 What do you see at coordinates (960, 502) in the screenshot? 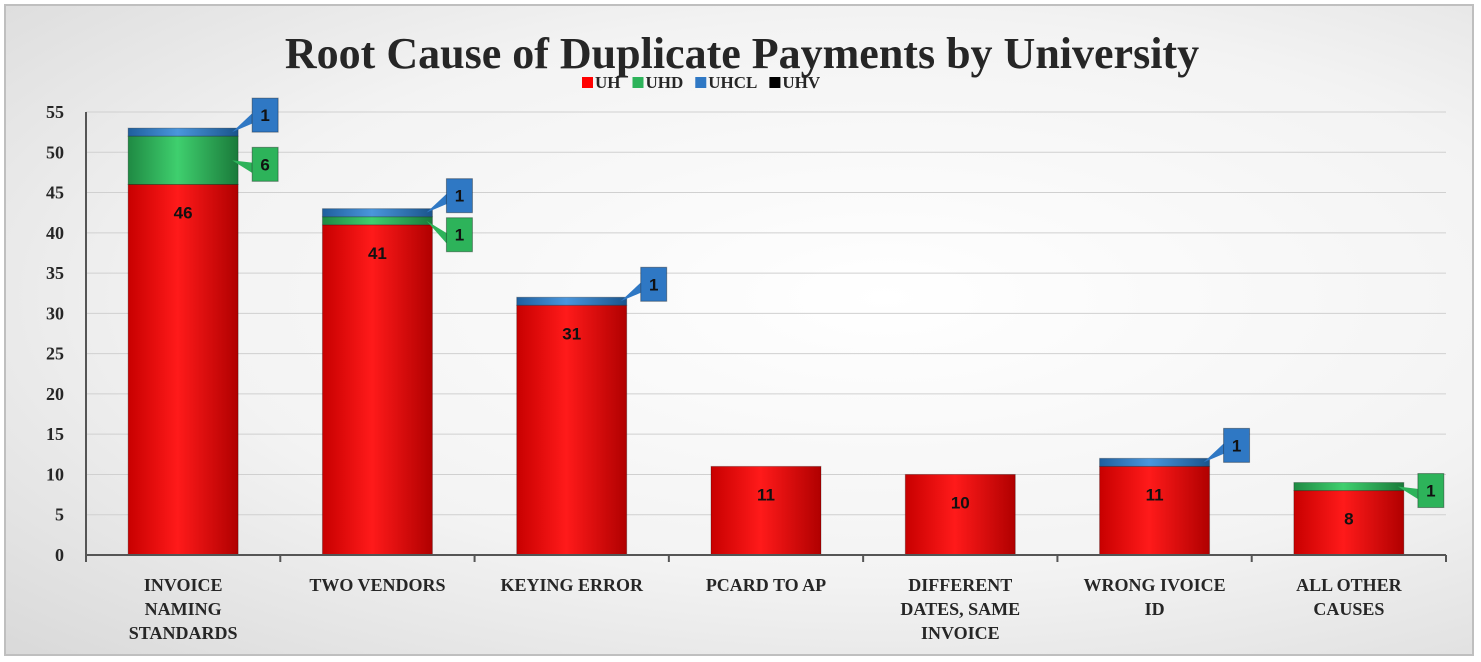
I see `data-label-uh: 10` at bounding box center [960, 502].